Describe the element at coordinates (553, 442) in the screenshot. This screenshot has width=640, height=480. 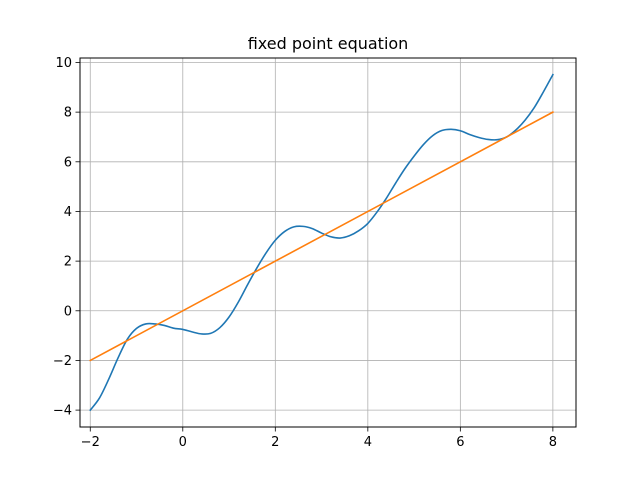
I see `x-tick-label: 8` at that location.